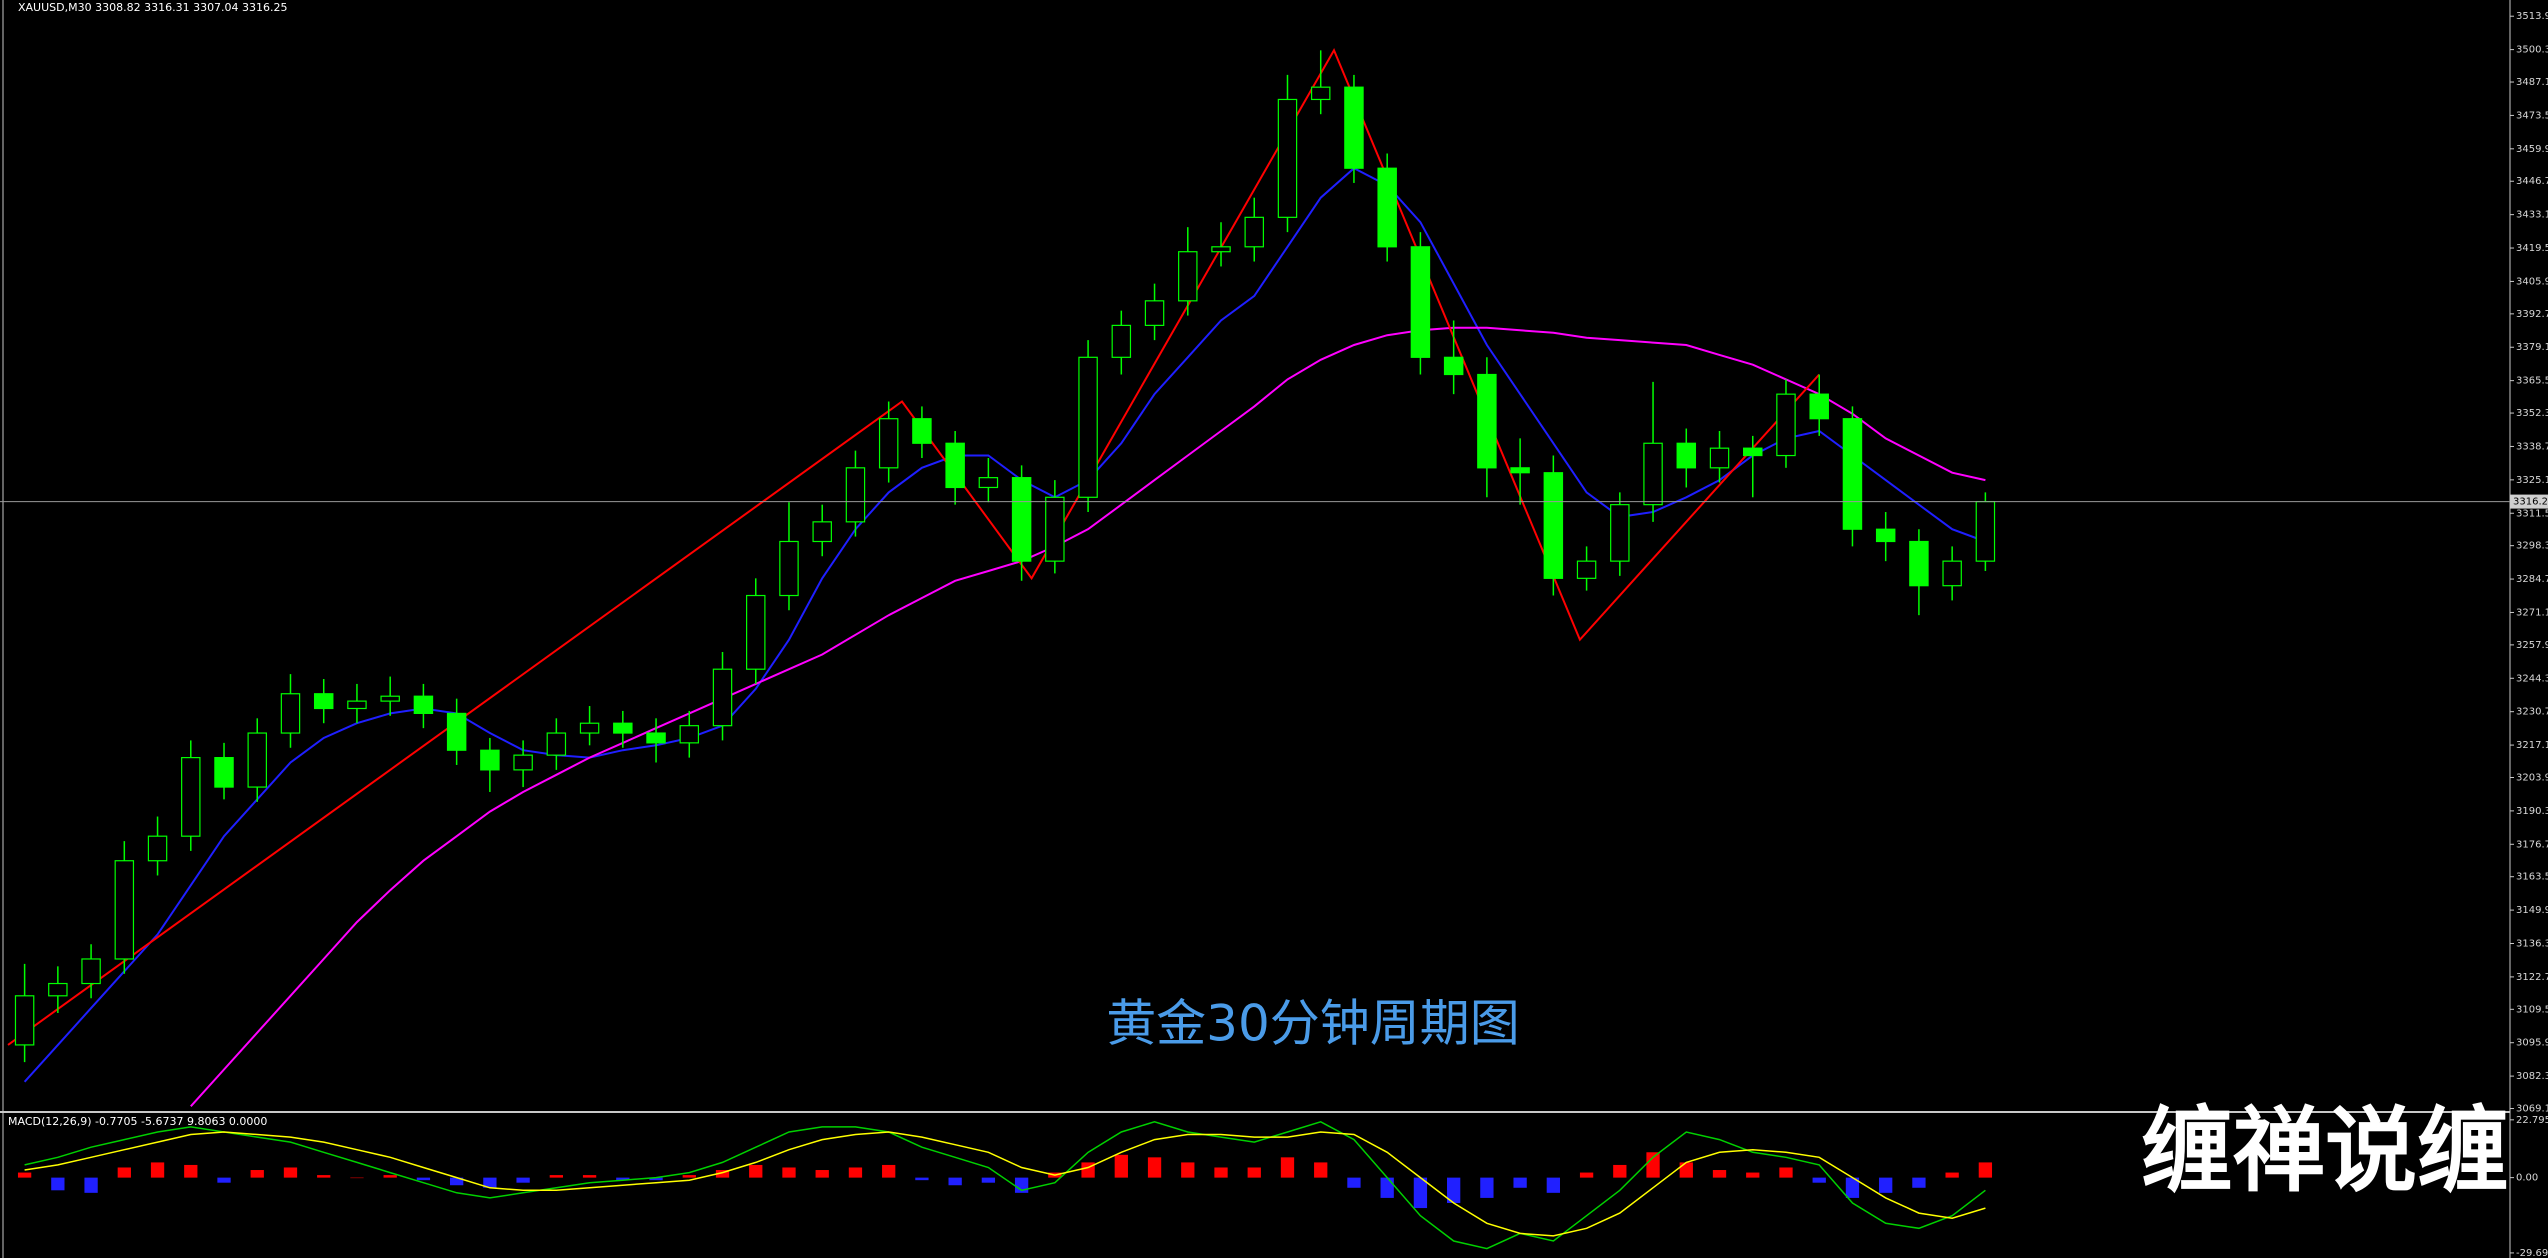  Describe the element at coordinates (2532, 811) in the screenshot. I see `y-tick-label: 3190.30` at that location.